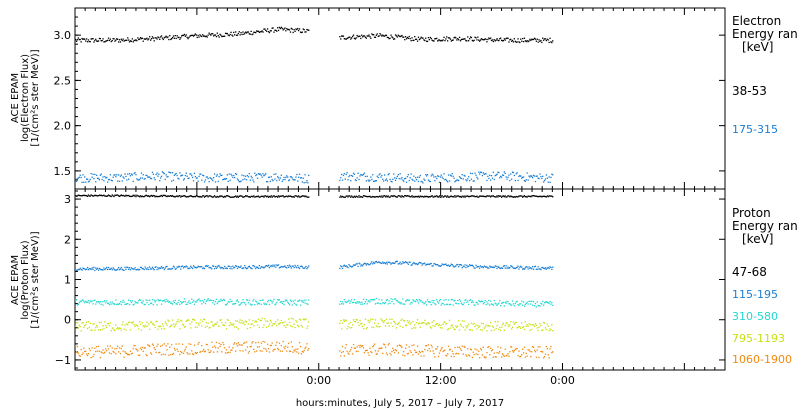  Describe the element at coordinates (314, 349) in the screenshot. I see `series-1060-1900` at that location.